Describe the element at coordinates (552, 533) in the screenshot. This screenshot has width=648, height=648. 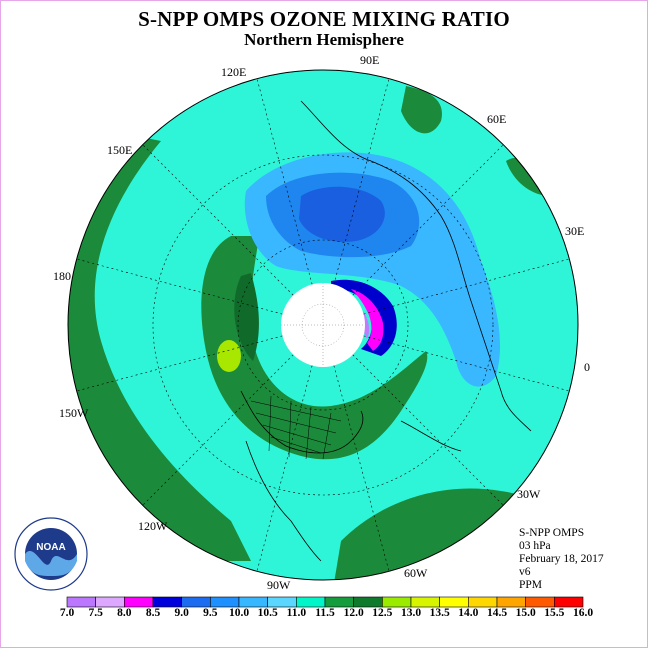
I see `info-instrument: S-NPP OMPS` at that location.